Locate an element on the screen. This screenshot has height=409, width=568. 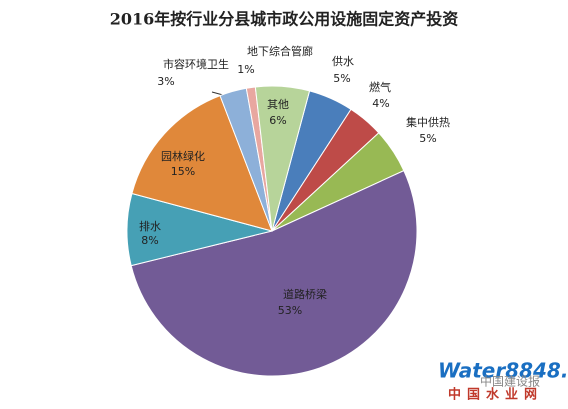
value-label: 6% is located at coordinates (277, 120).